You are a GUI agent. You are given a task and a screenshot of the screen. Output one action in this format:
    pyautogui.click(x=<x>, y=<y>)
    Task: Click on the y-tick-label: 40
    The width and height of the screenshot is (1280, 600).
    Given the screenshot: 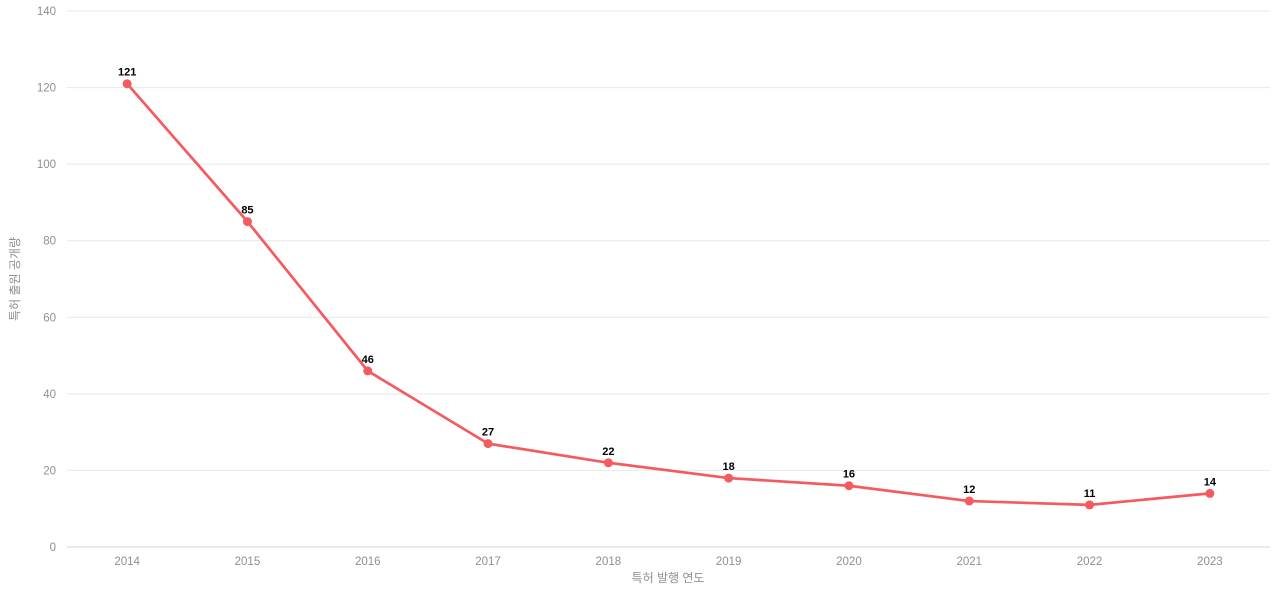 What is the action you would take?
    pyautogui.click(x=49, y=395)
    